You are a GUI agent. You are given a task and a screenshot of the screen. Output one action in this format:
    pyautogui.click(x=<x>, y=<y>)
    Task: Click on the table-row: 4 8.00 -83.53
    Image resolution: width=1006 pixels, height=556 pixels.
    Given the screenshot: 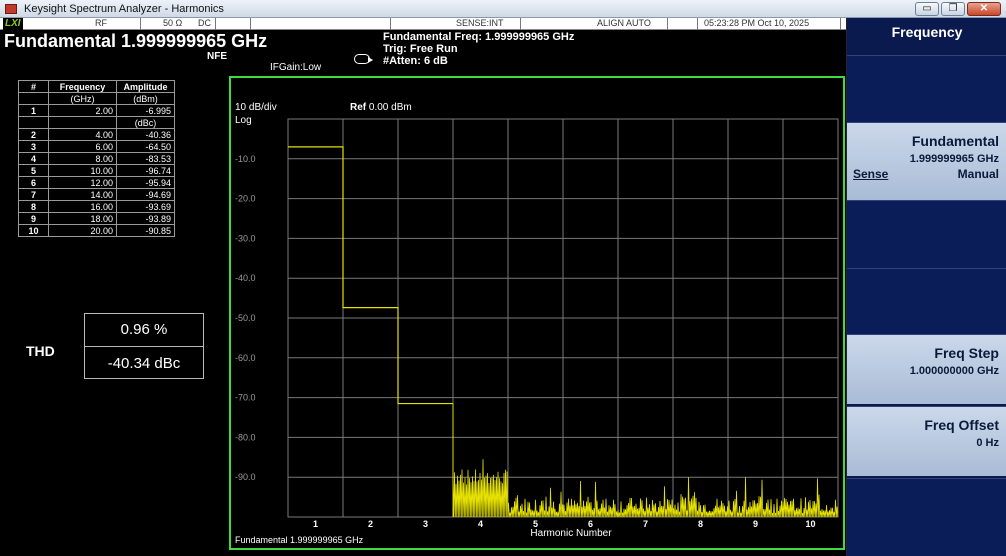 What is the action you would take?
    pyautogui.click(x=96, y=158)
    